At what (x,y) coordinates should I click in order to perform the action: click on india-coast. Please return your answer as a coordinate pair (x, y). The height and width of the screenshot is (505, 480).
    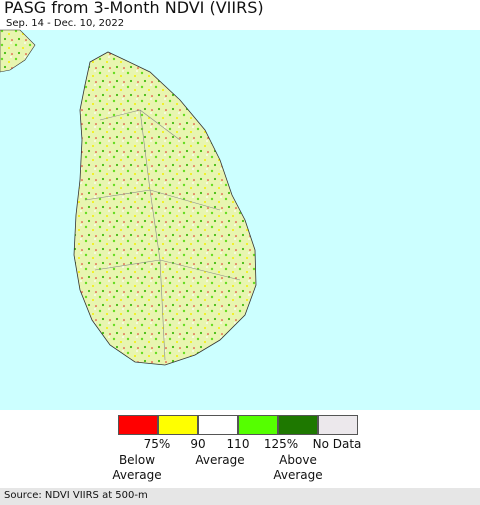
    Looking at the image, I should click on (18, 51).